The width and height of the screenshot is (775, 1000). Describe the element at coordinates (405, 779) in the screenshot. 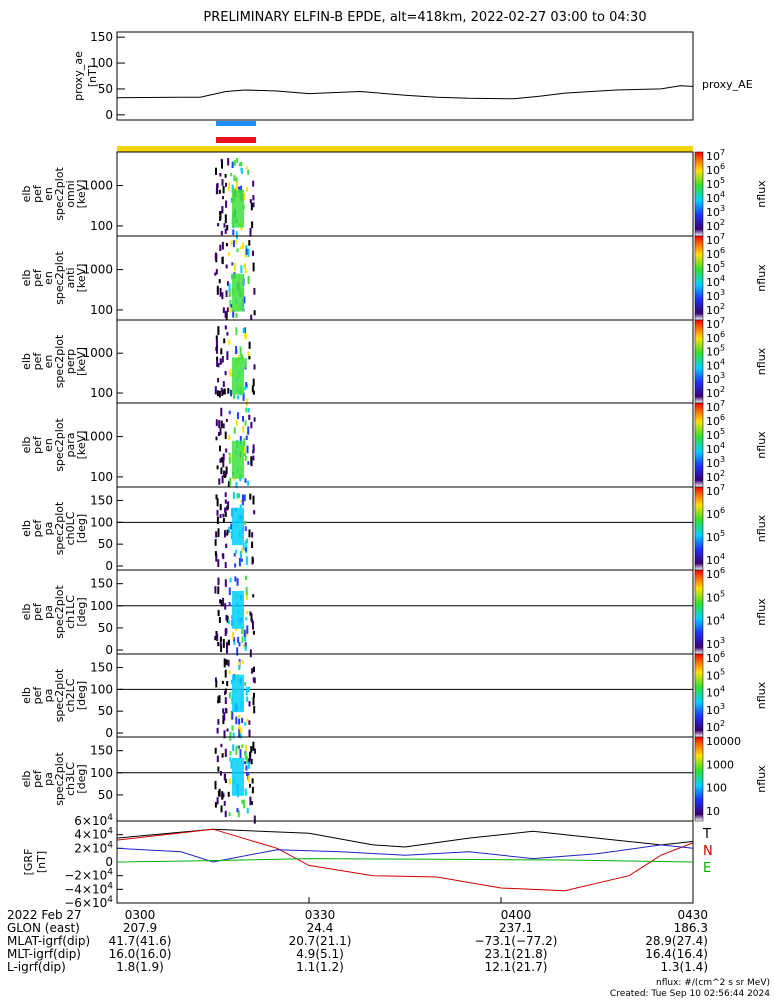

I see `spec-frame` at that location.